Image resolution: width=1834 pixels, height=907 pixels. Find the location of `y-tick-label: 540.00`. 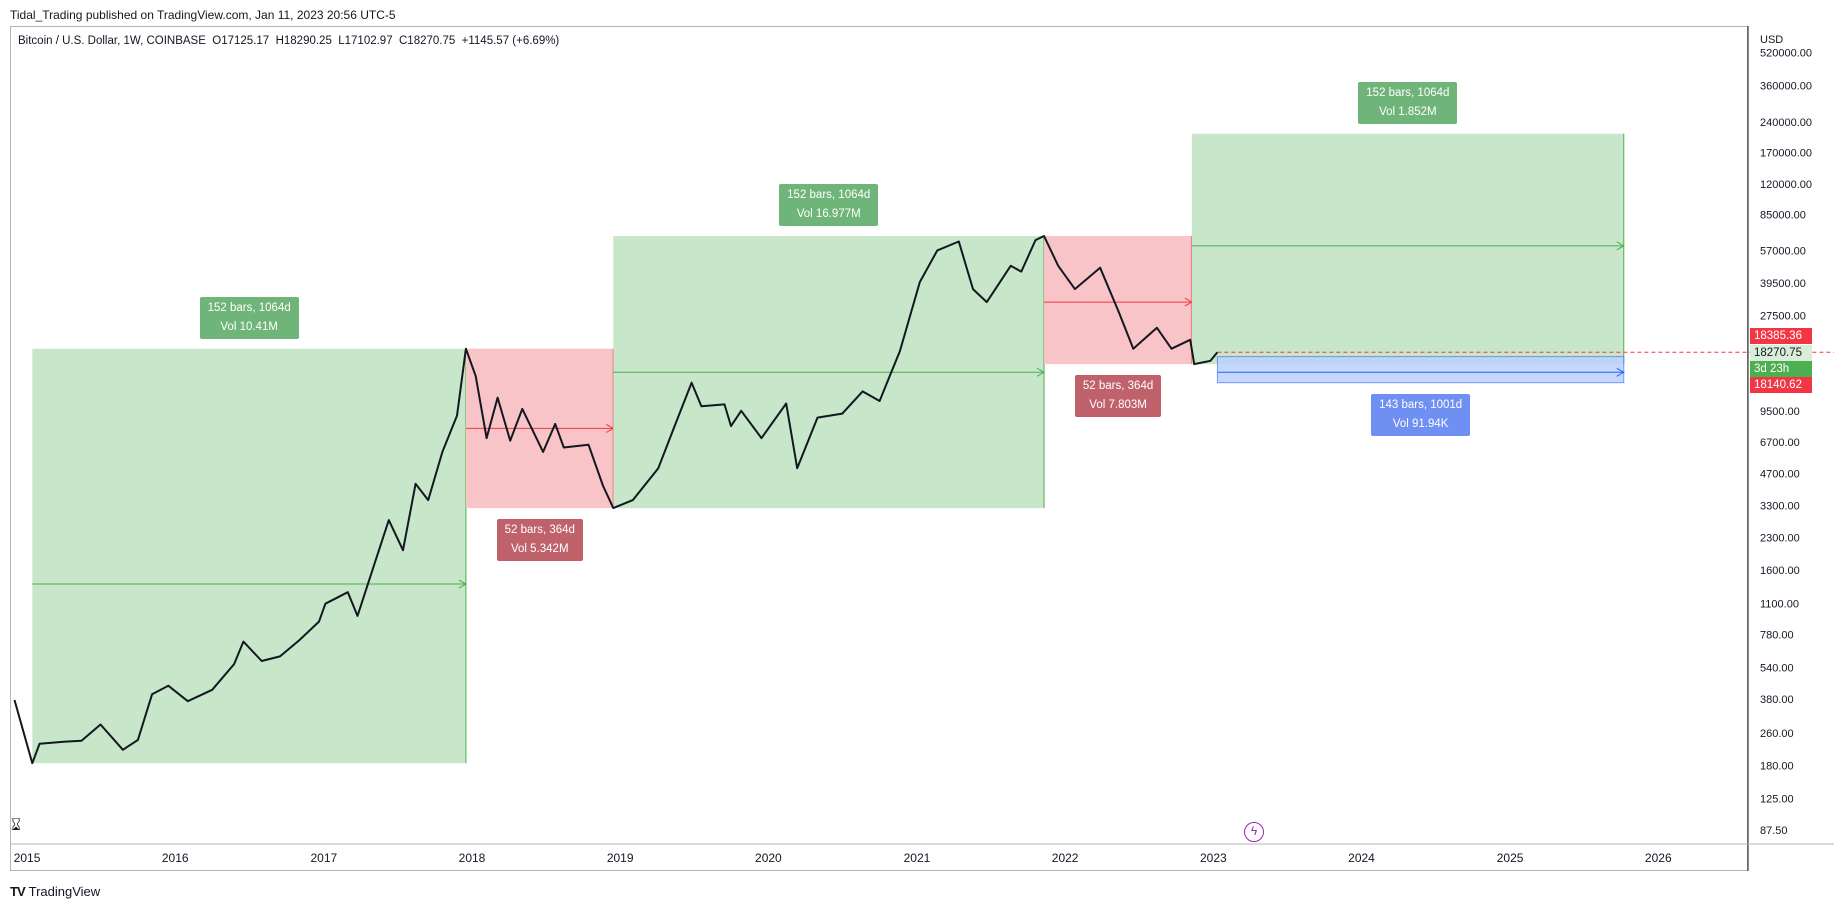

y-tick-label: 540.00 is located at coordinates (1777, 668).